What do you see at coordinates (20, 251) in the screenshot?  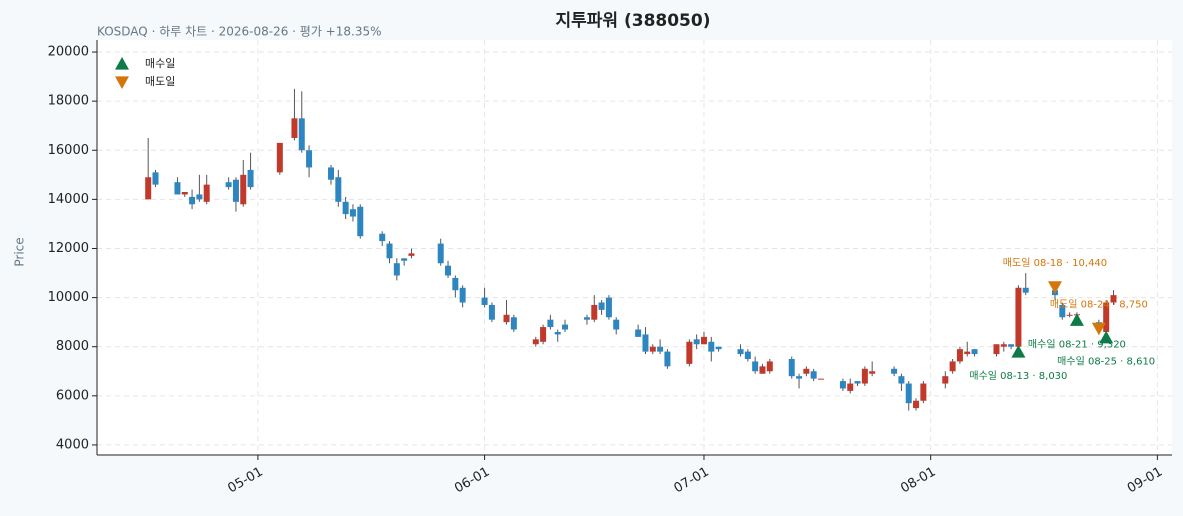 I see `y-axis-label: Price` at bounding box center [20, 251].